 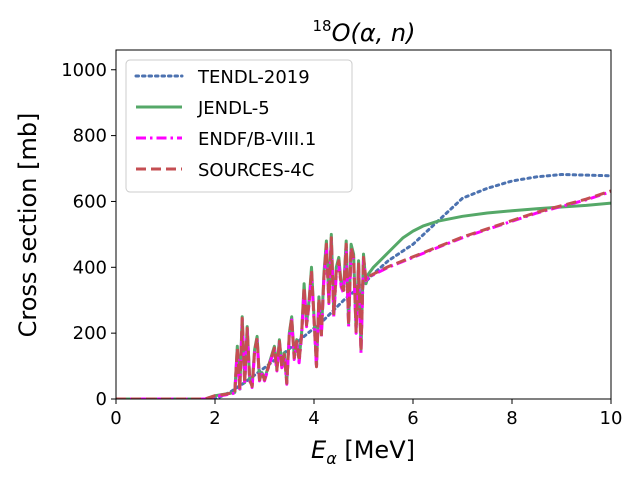 I want to click on legend: TENDL-2019 JENDL-5 ENDF/B-VIII.1 SOURCES-4C, so click(x=239, y=126).